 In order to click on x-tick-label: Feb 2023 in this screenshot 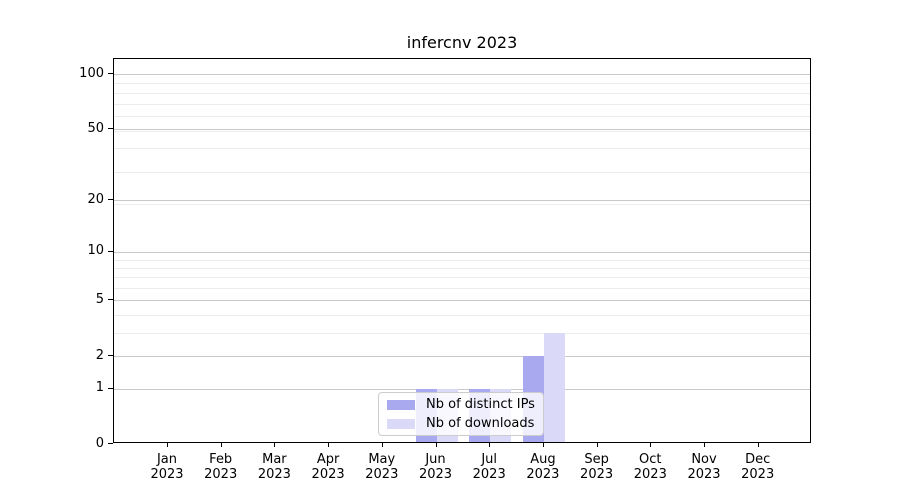, I will do `click(221, 467)`.